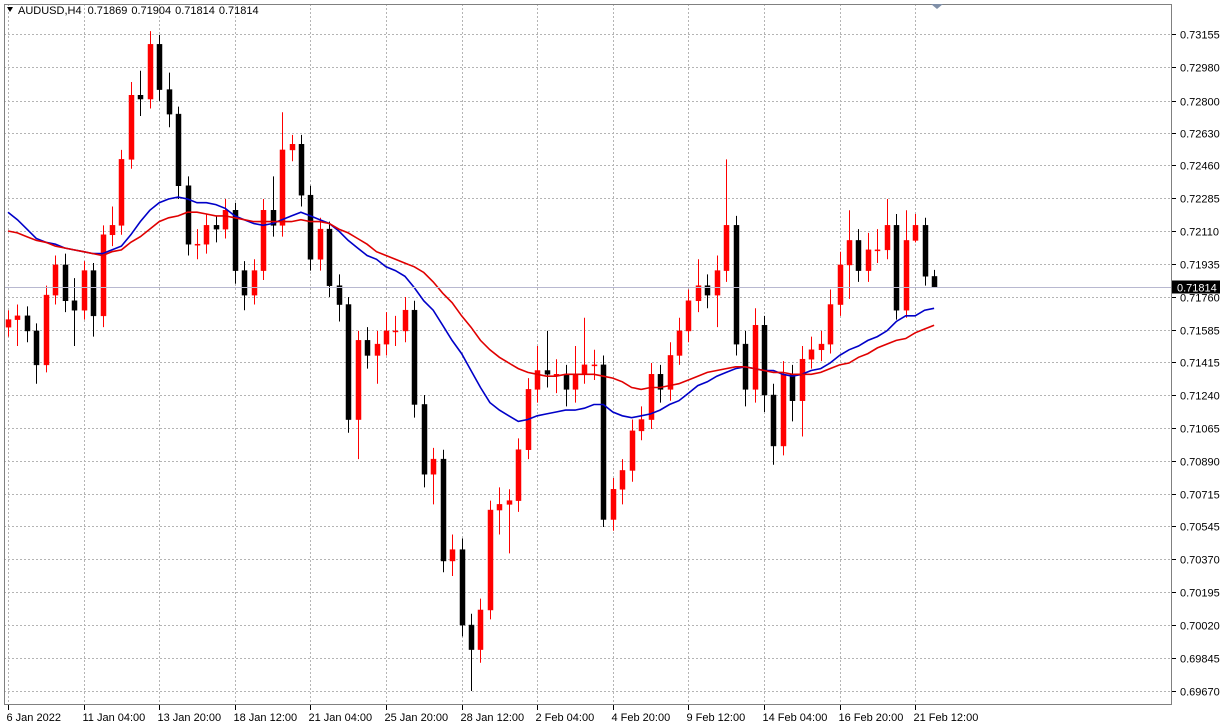  I want to click on y-tick-label: 0.72285, so click(1200, 200).